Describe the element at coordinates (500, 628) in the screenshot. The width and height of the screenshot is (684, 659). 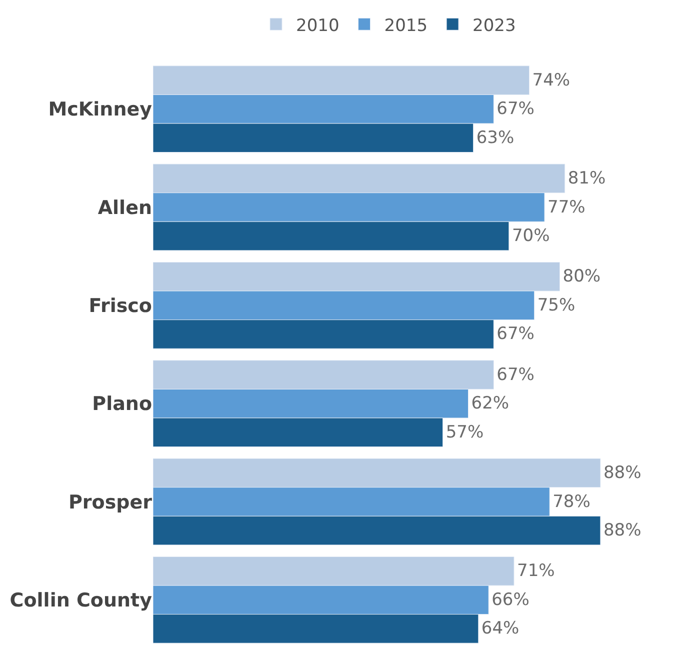
I see `data-label: 64%` at that location.